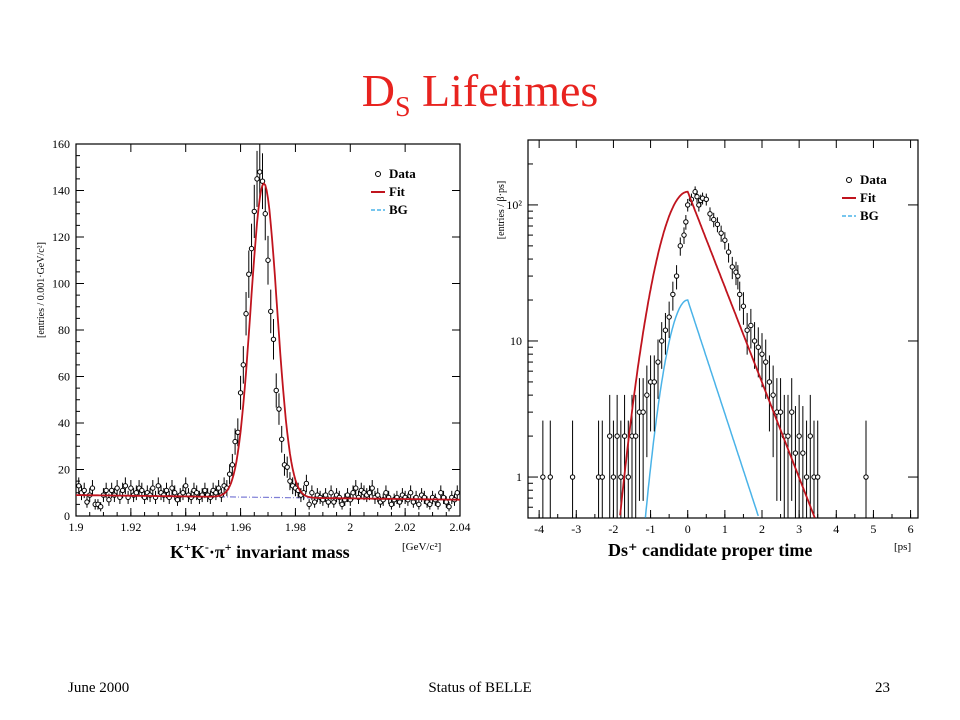 This screenshot has height=720, width=960. Describe the element at coordinates (613, 529) in the screenshot. I see `time-x-tick-label: -2` at that location.